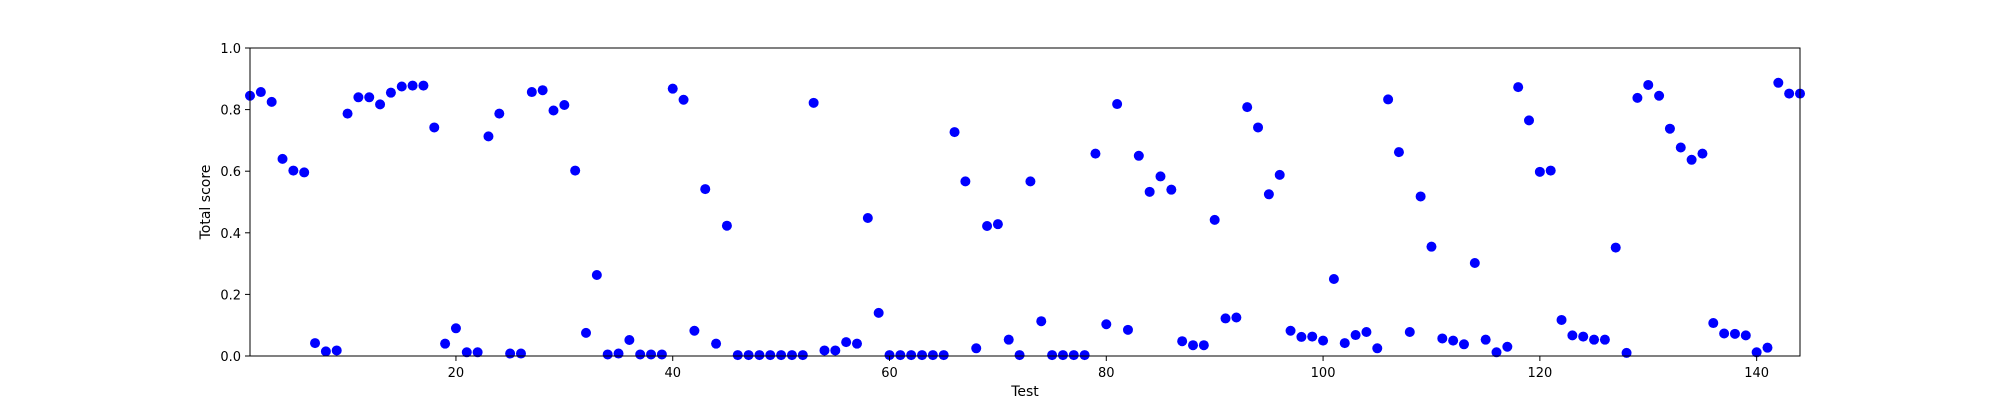 This screenshot has height=400, width=2000. I want to click on x-tick-label: 20, so click(456, 373).